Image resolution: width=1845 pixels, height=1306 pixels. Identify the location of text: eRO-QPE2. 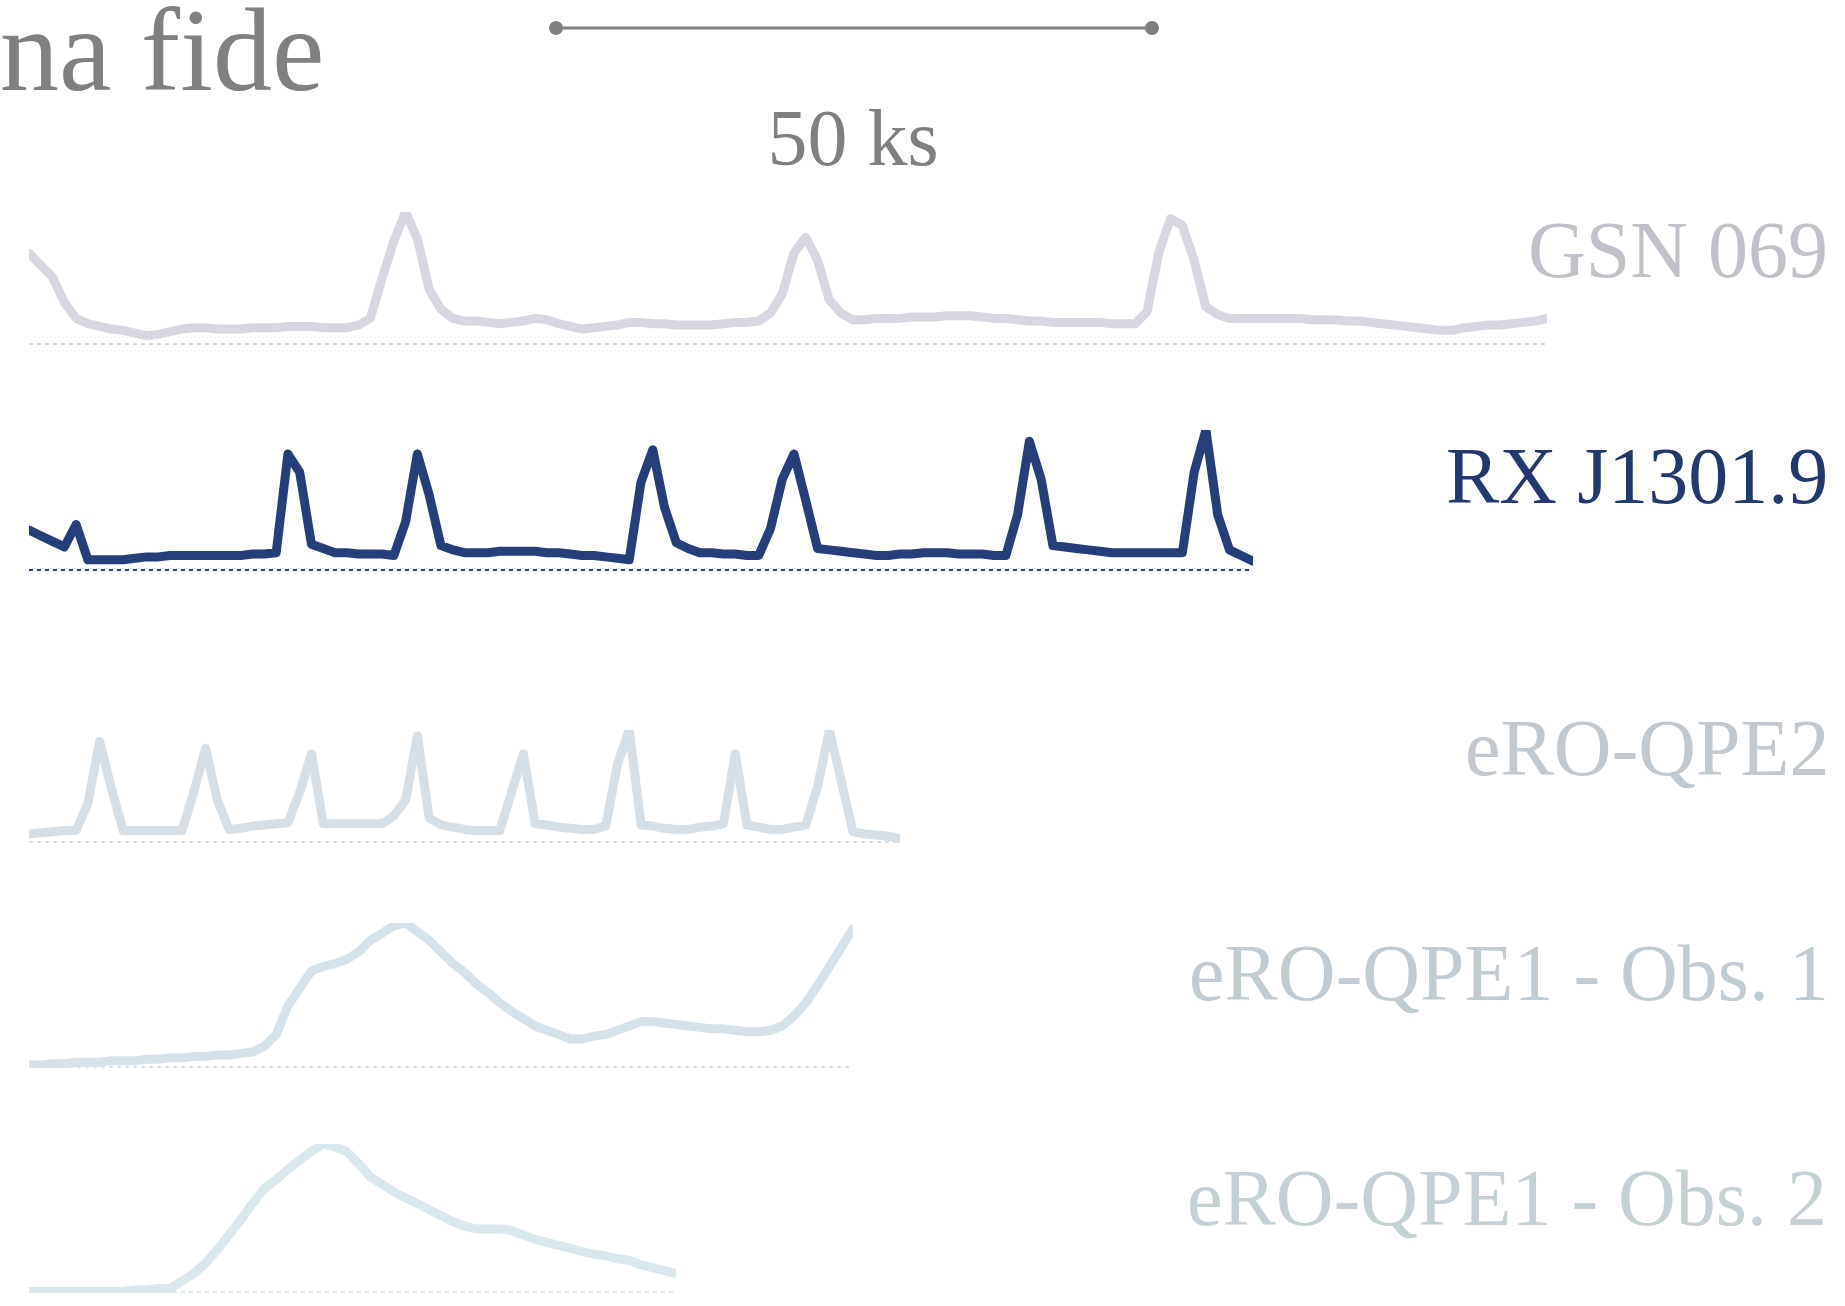
(1647, 748).